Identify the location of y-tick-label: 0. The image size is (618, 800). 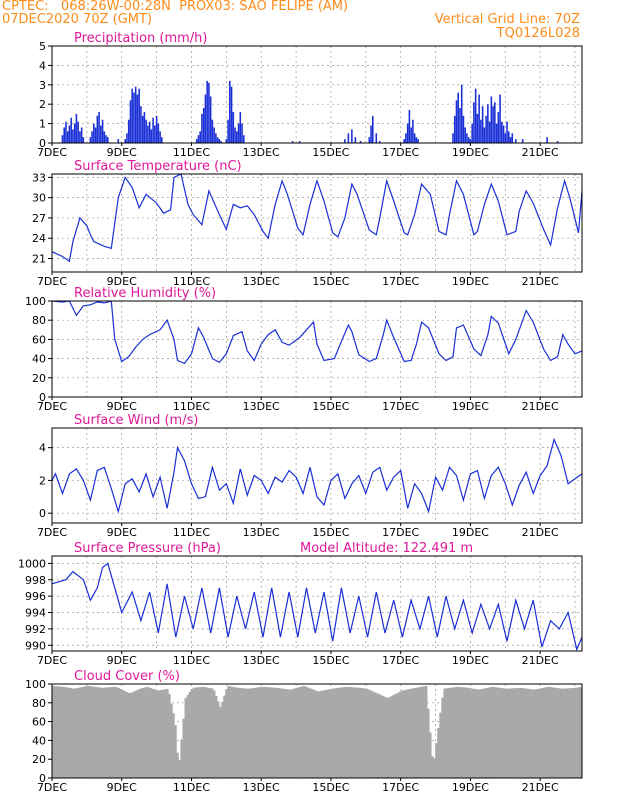
(42, 397).